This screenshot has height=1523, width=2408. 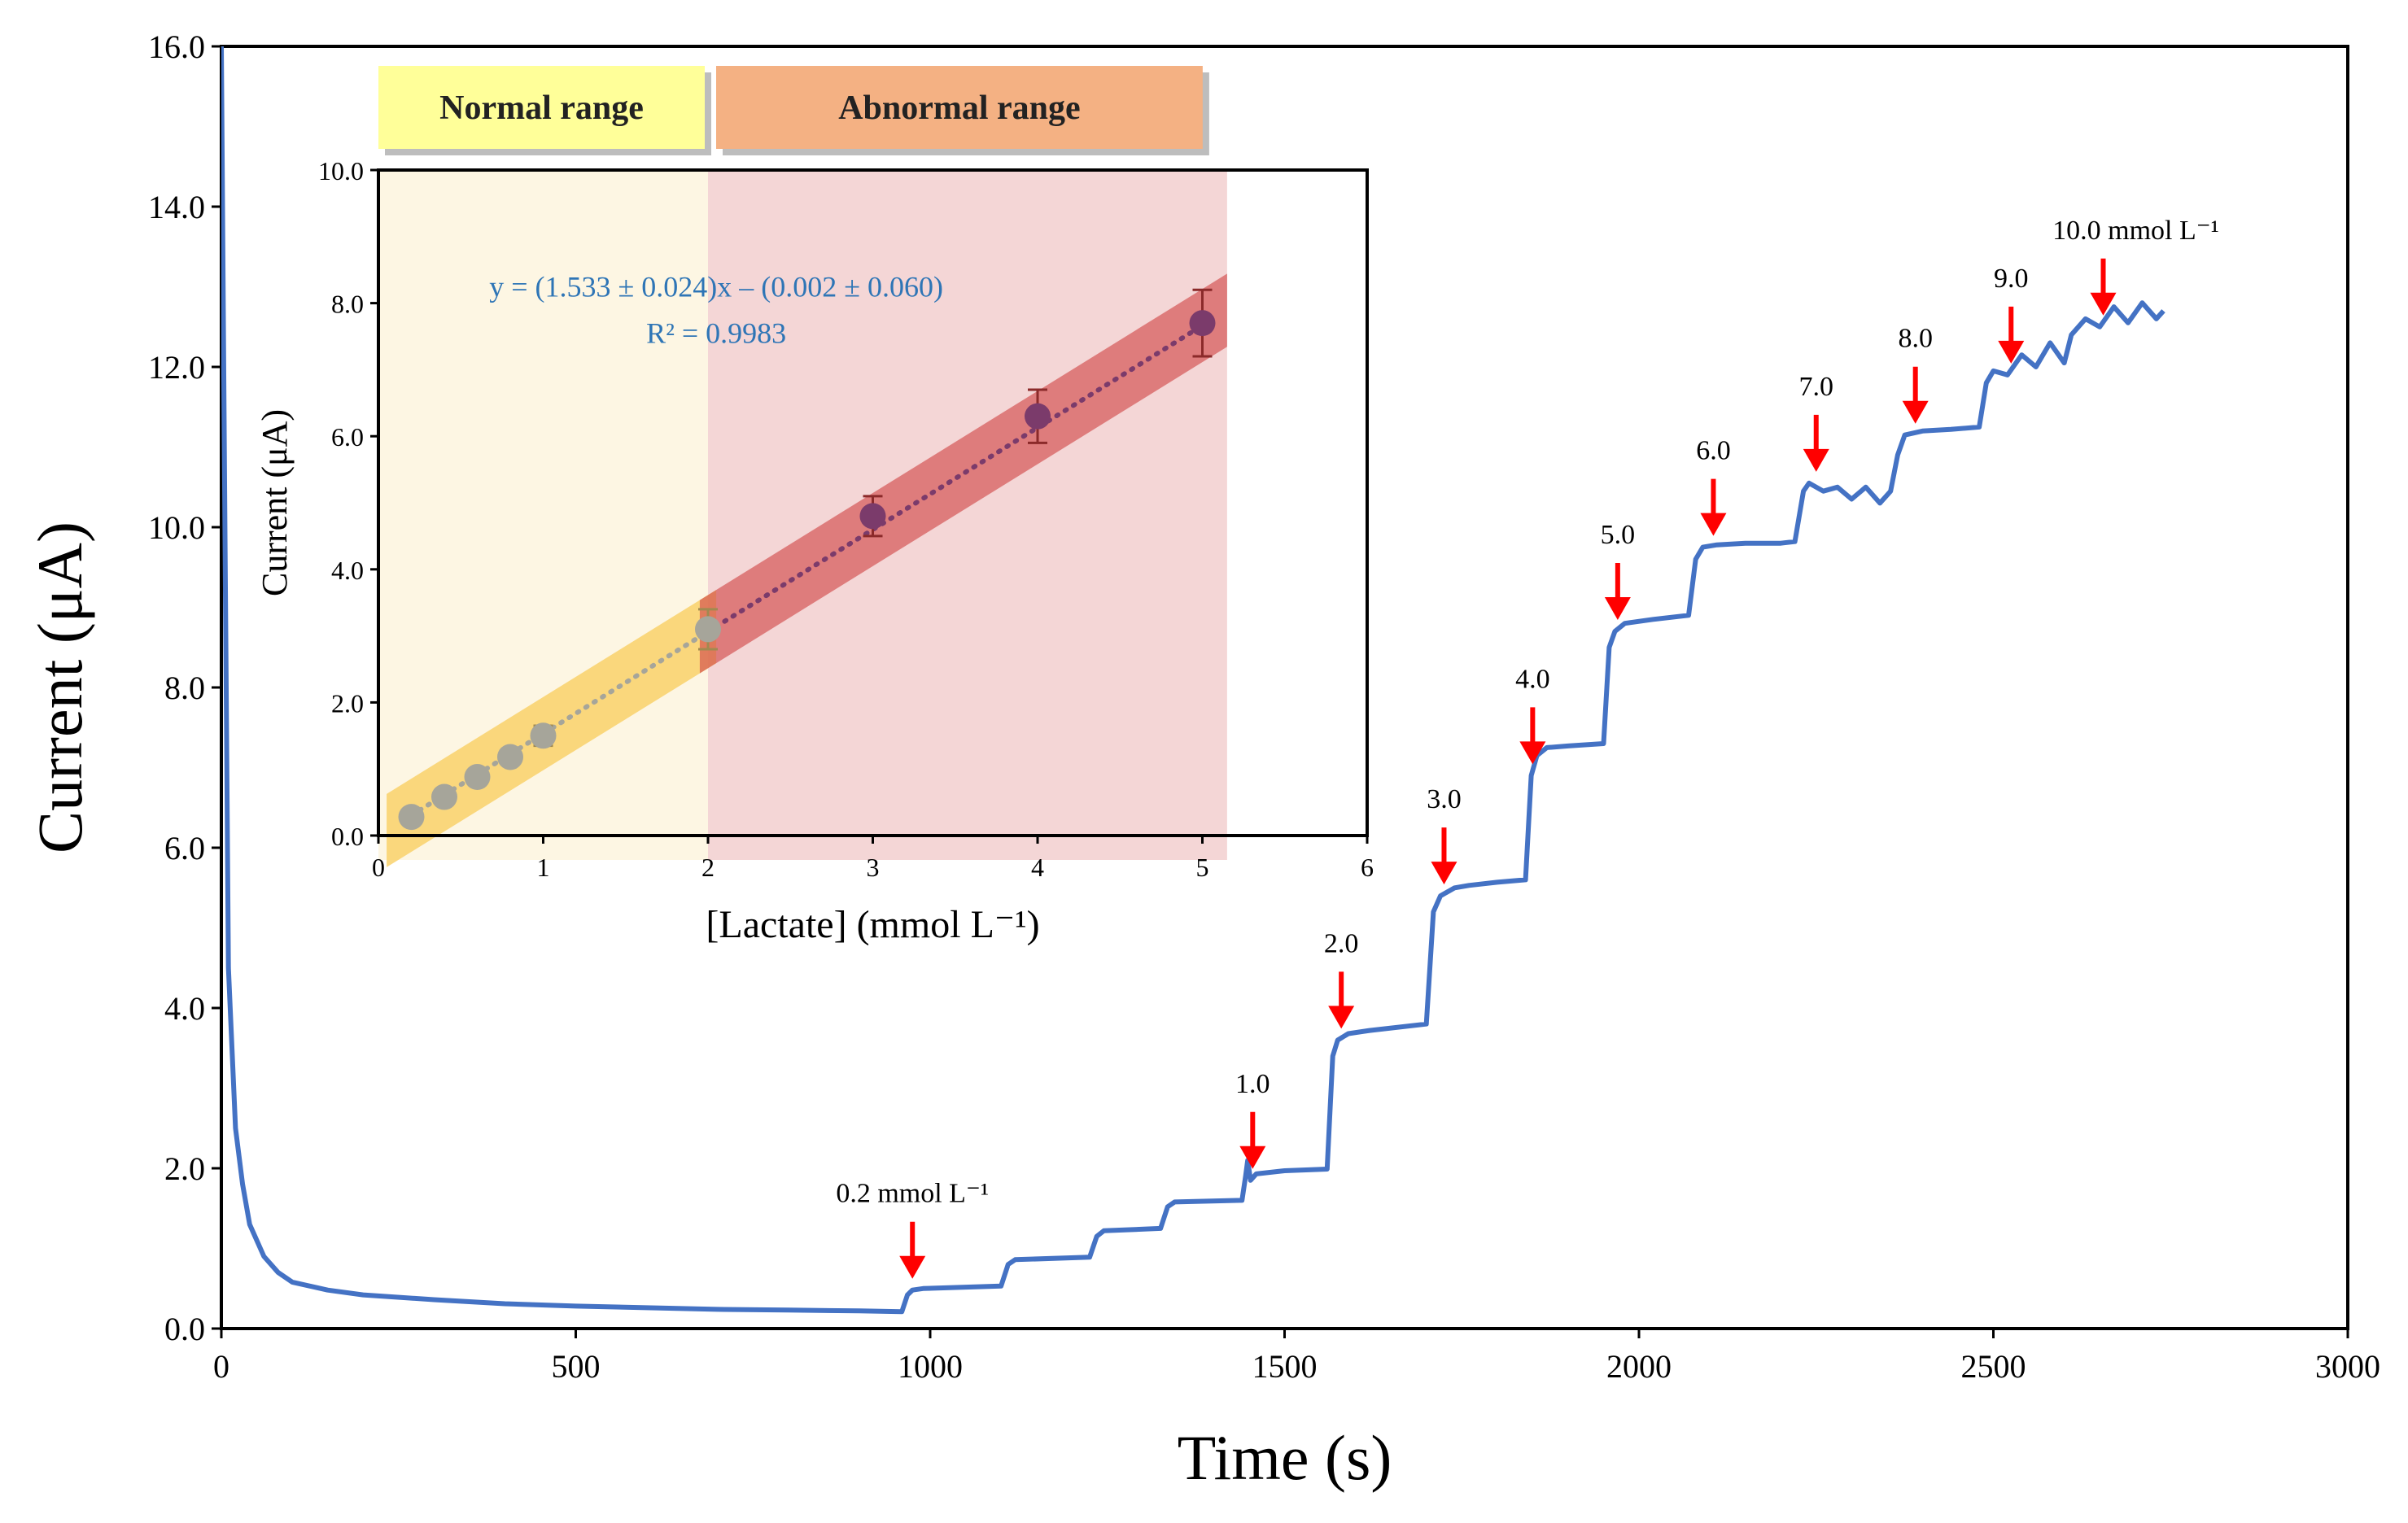 What do you see at coordinates (1618, 535) in the screenshot?
I see `annotation-label: 5.0` at bounding box center [1618, 535].